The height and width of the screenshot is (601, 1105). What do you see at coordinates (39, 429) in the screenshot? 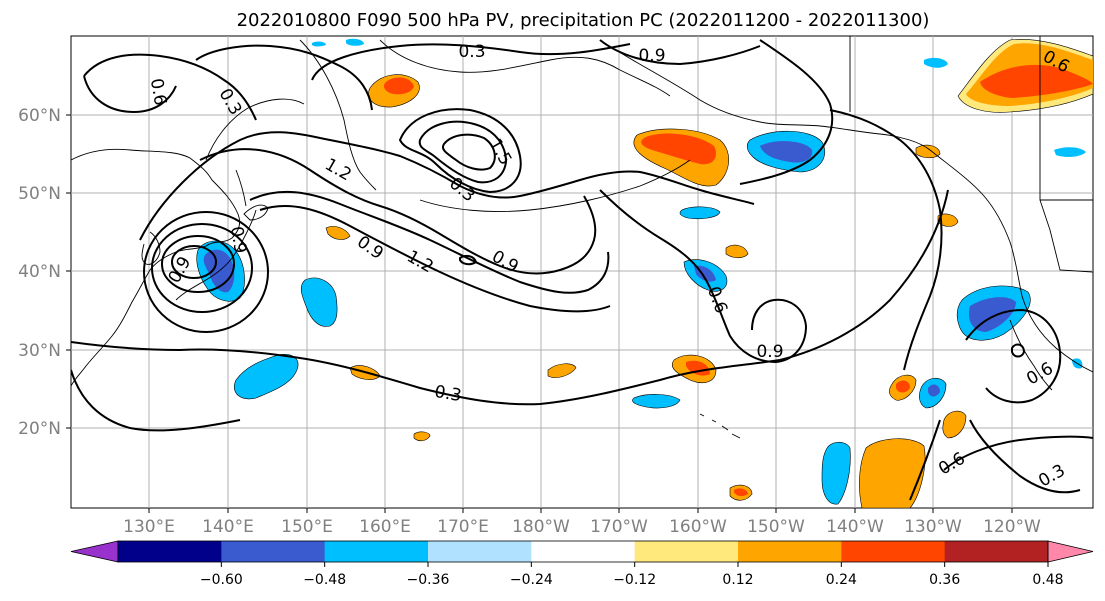
I see `lat-tick-label: 20°N` at bounding box center [39, 429].